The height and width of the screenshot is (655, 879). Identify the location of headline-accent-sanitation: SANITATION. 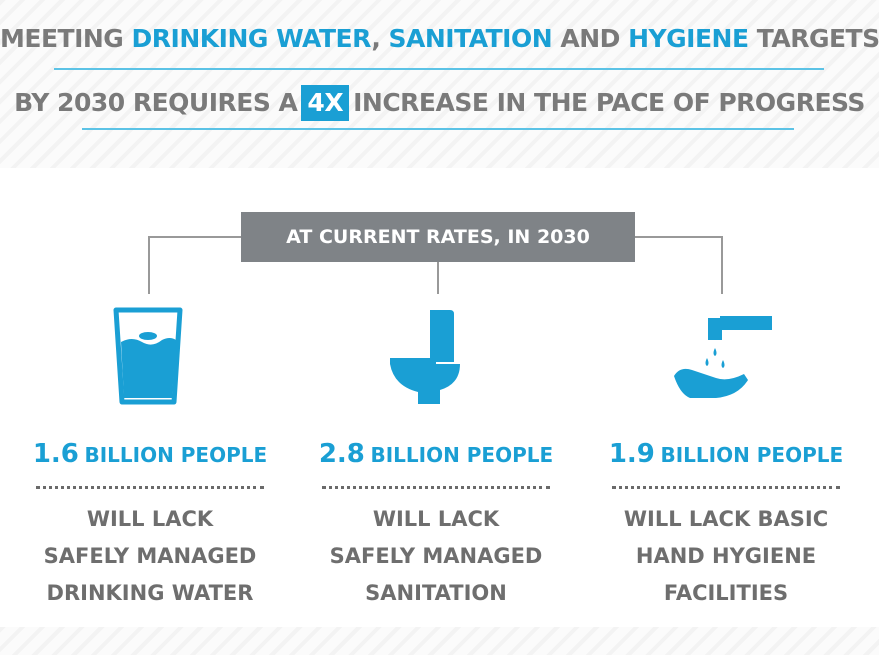
(470, 38).